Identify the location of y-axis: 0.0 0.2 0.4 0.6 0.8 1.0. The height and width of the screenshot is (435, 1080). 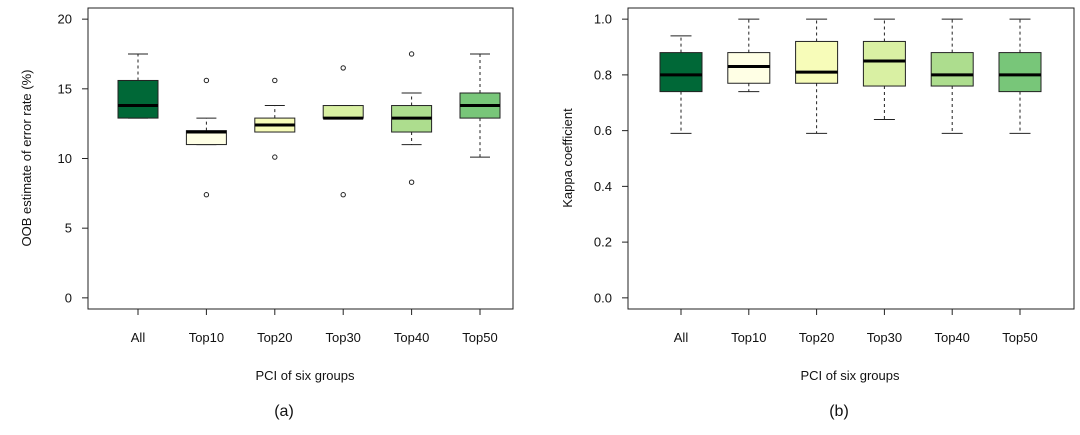
(611, 158).